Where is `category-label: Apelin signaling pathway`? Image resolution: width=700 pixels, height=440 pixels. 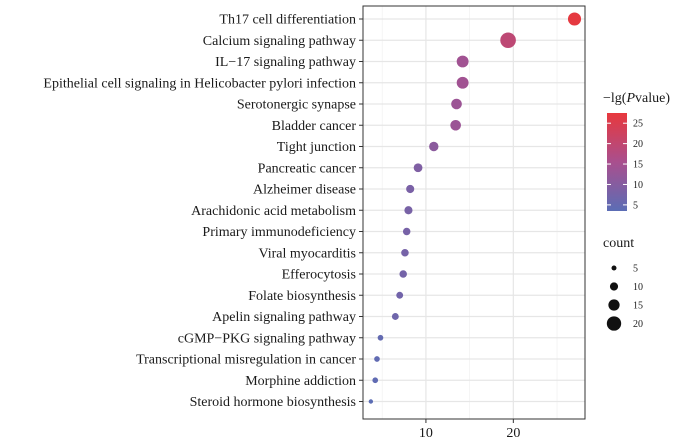
category-label: Apelin signaling pathway is located at coordinates (284, 317).